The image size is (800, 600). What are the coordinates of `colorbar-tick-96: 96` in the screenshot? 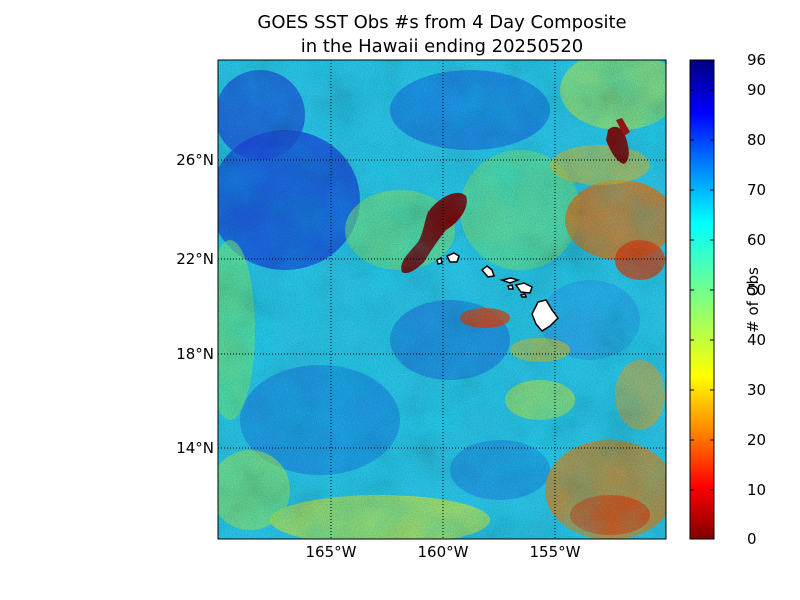 It's located at (757, 60).